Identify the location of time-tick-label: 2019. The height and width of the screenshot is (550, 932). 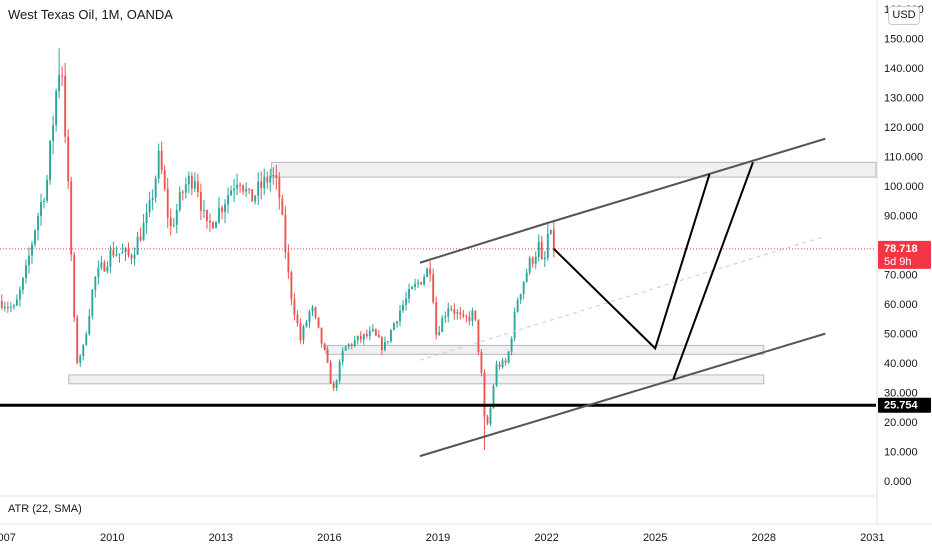
(438, 538).